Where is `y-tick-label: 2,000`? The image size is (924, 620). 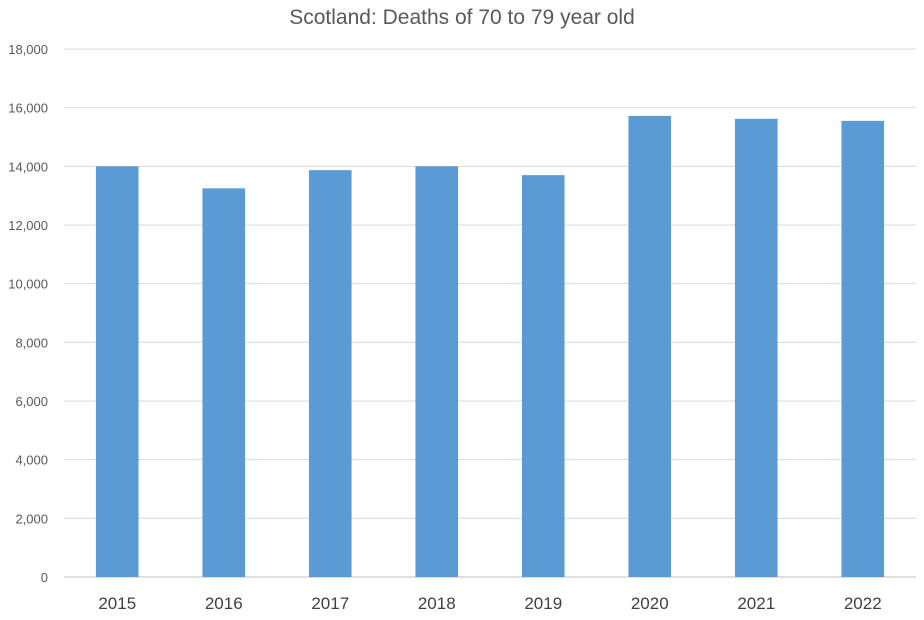
y-tick-label: 2,000 is located at coordinates (31, 518).